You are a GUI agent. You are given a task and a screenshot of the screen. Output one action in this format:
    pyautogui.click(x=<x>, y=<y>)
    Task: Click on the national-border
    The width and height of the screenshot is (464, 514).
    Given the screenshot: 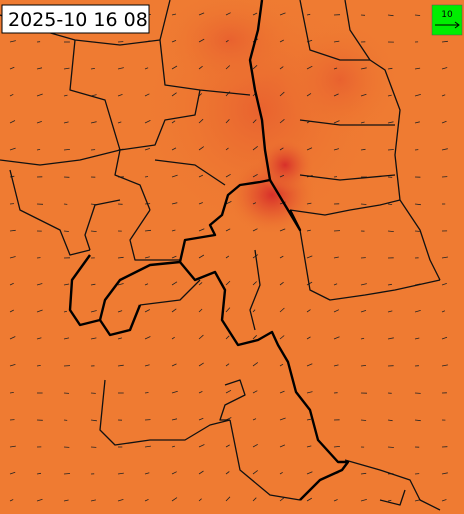 What is the action you would take?
    pyautogui.click(x=285, y=205)
    